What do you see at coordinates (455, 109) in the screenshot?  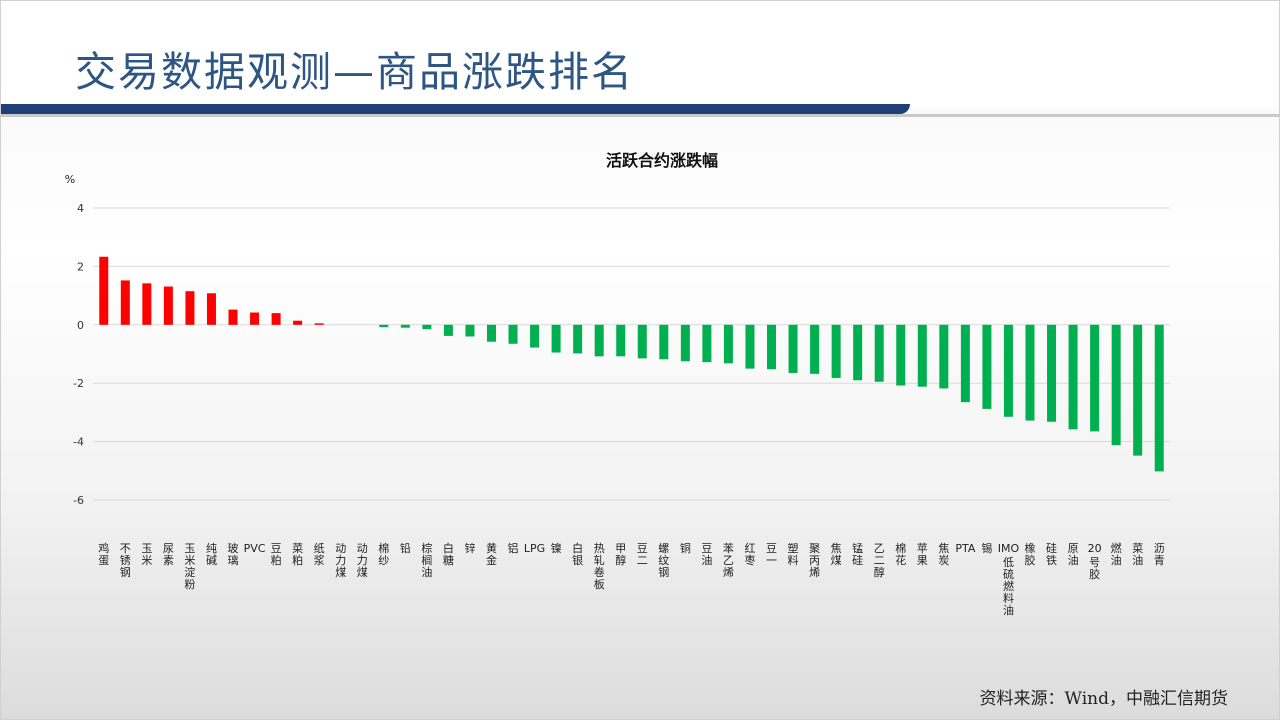 I see `header-accent-bar` at bounding box center [455, 109].